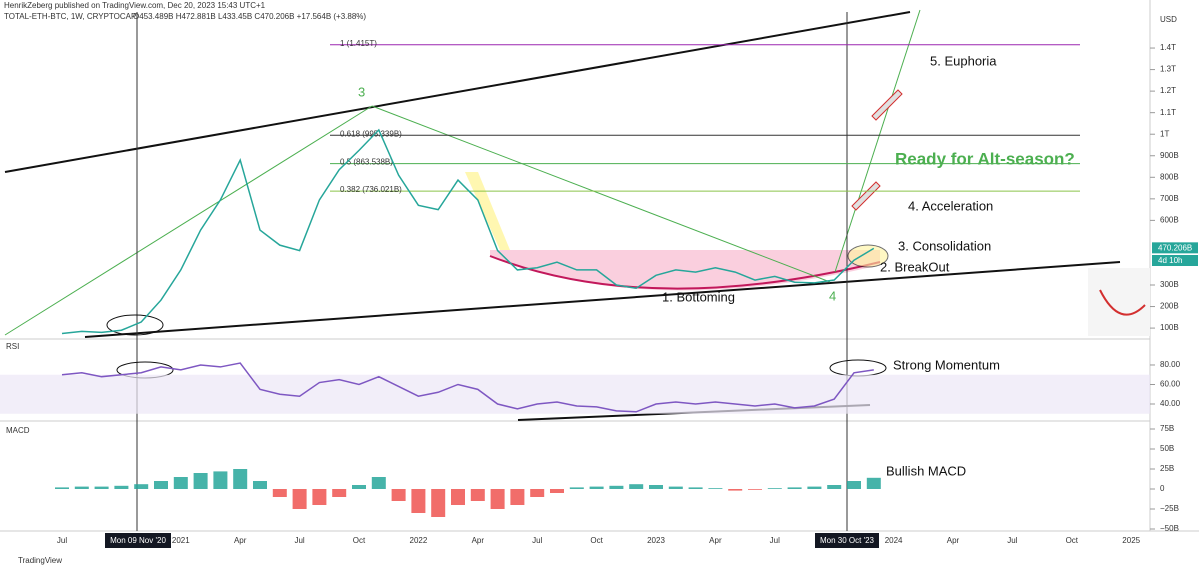 The height and width of the screenshot is (568, 1199). Describe the element at coordinates (1170, 260) in the screenshot. I see `countdown: 4d 10h` at that location.